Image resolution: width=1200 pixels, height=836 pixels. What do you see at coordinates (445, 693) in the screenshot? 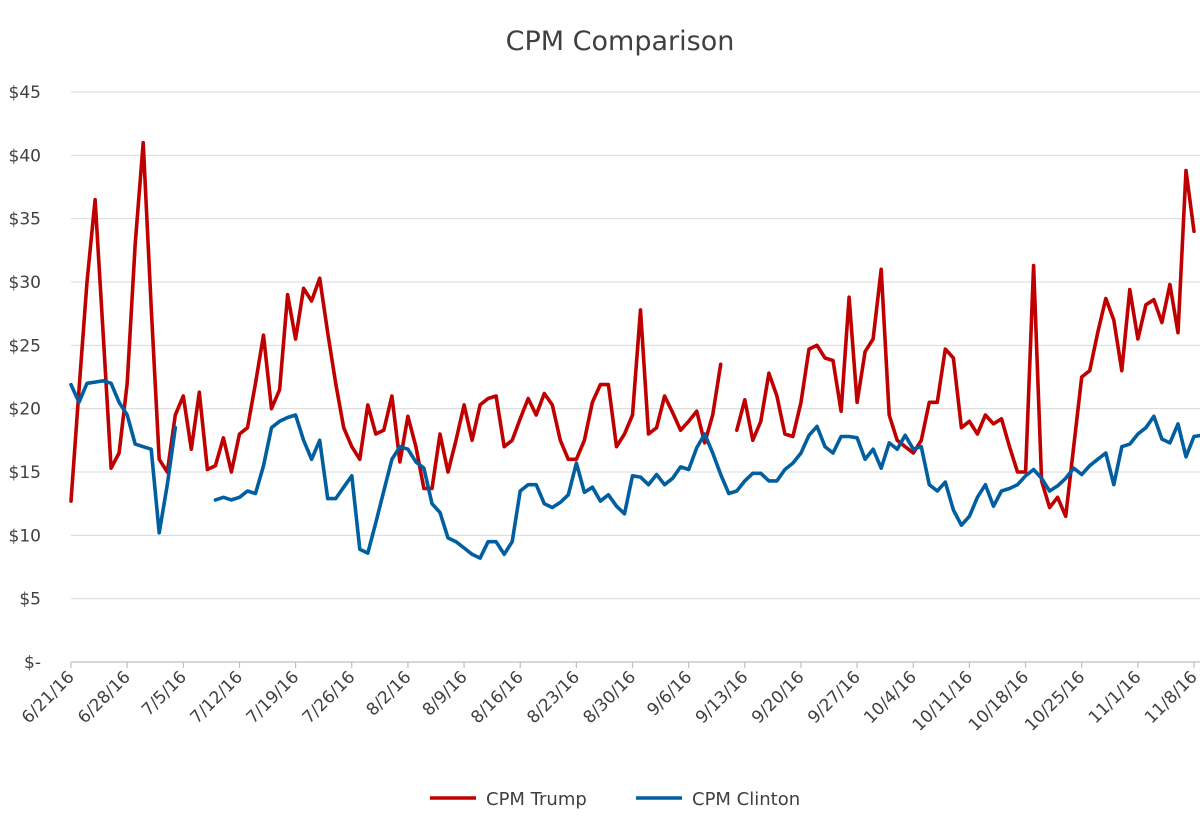
I see `x-tick-label: 8/9/16` at bounding box center [445, 693].